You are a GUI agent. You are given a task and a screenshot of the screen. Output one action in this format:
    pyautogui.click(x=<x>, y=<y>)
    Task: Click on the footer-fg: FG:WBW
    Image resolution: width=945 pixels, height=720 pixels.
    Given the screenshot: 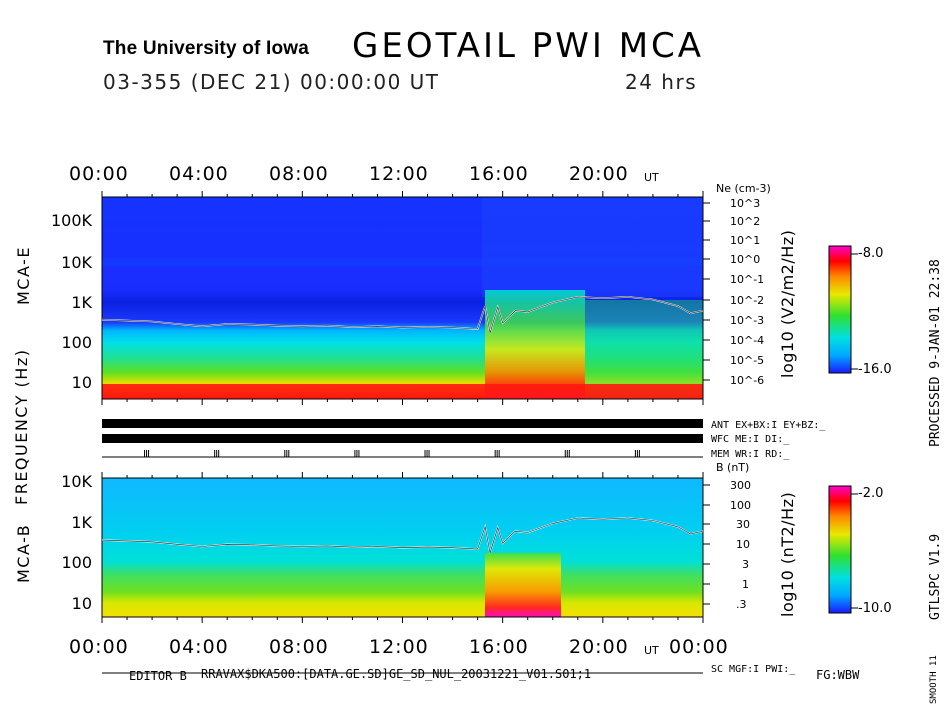 What is the action you would take?
    pyautogui.click(x=838, y=675)
    